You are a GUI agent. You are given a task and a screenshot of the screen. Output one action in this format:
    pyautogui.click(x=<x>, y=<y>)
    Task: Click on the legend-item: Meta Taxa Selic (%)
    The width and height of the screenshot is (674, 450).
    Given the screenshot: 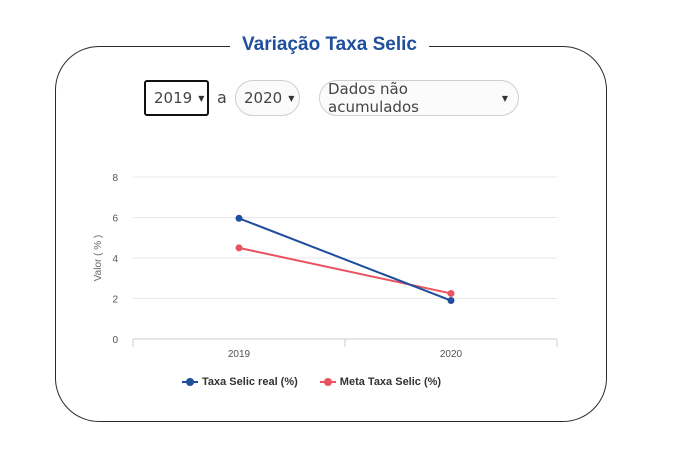 What is the action you would take?
    pyautogui.click(x=380, y=382)
    